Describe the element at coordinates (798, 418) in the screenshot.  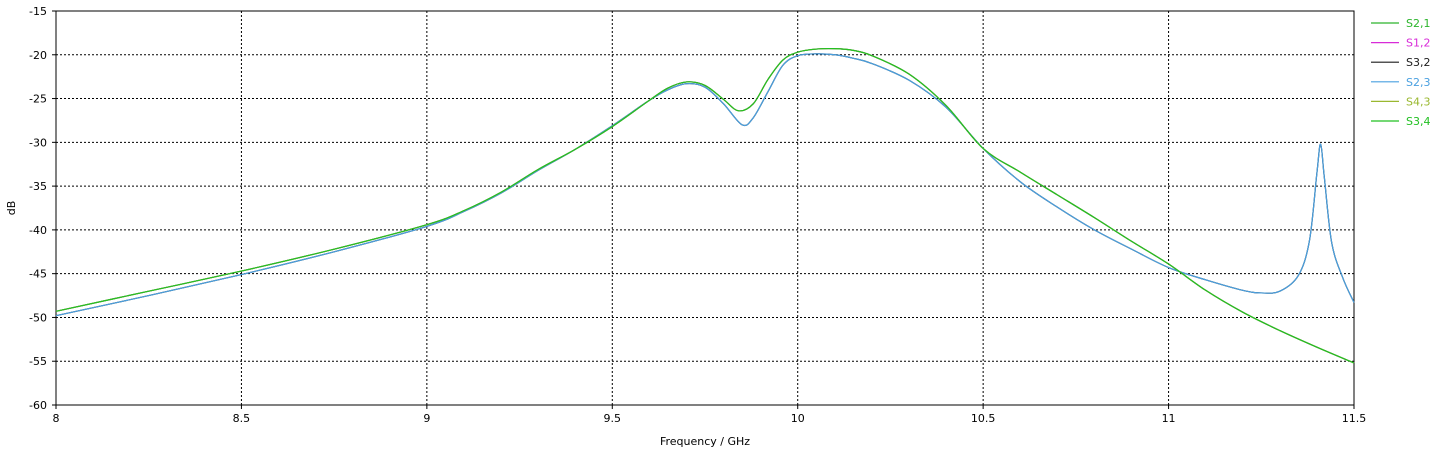
I see `x-tick-label: 10` at that location.